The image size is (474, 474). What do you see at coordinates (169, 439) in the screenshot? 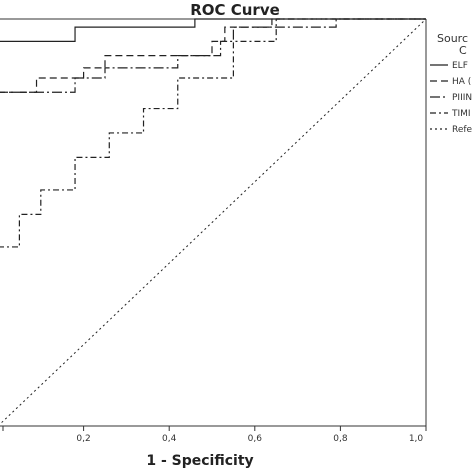
I see `x-tick-label: 0,4` at bounding box center [169, 439].